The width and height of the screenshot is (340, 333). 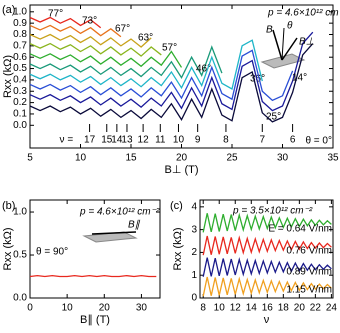 What do you see at coordinates (203, 308) in the screenshot?
I see `x-tick-label: 8` at bounding box center [203, 308].